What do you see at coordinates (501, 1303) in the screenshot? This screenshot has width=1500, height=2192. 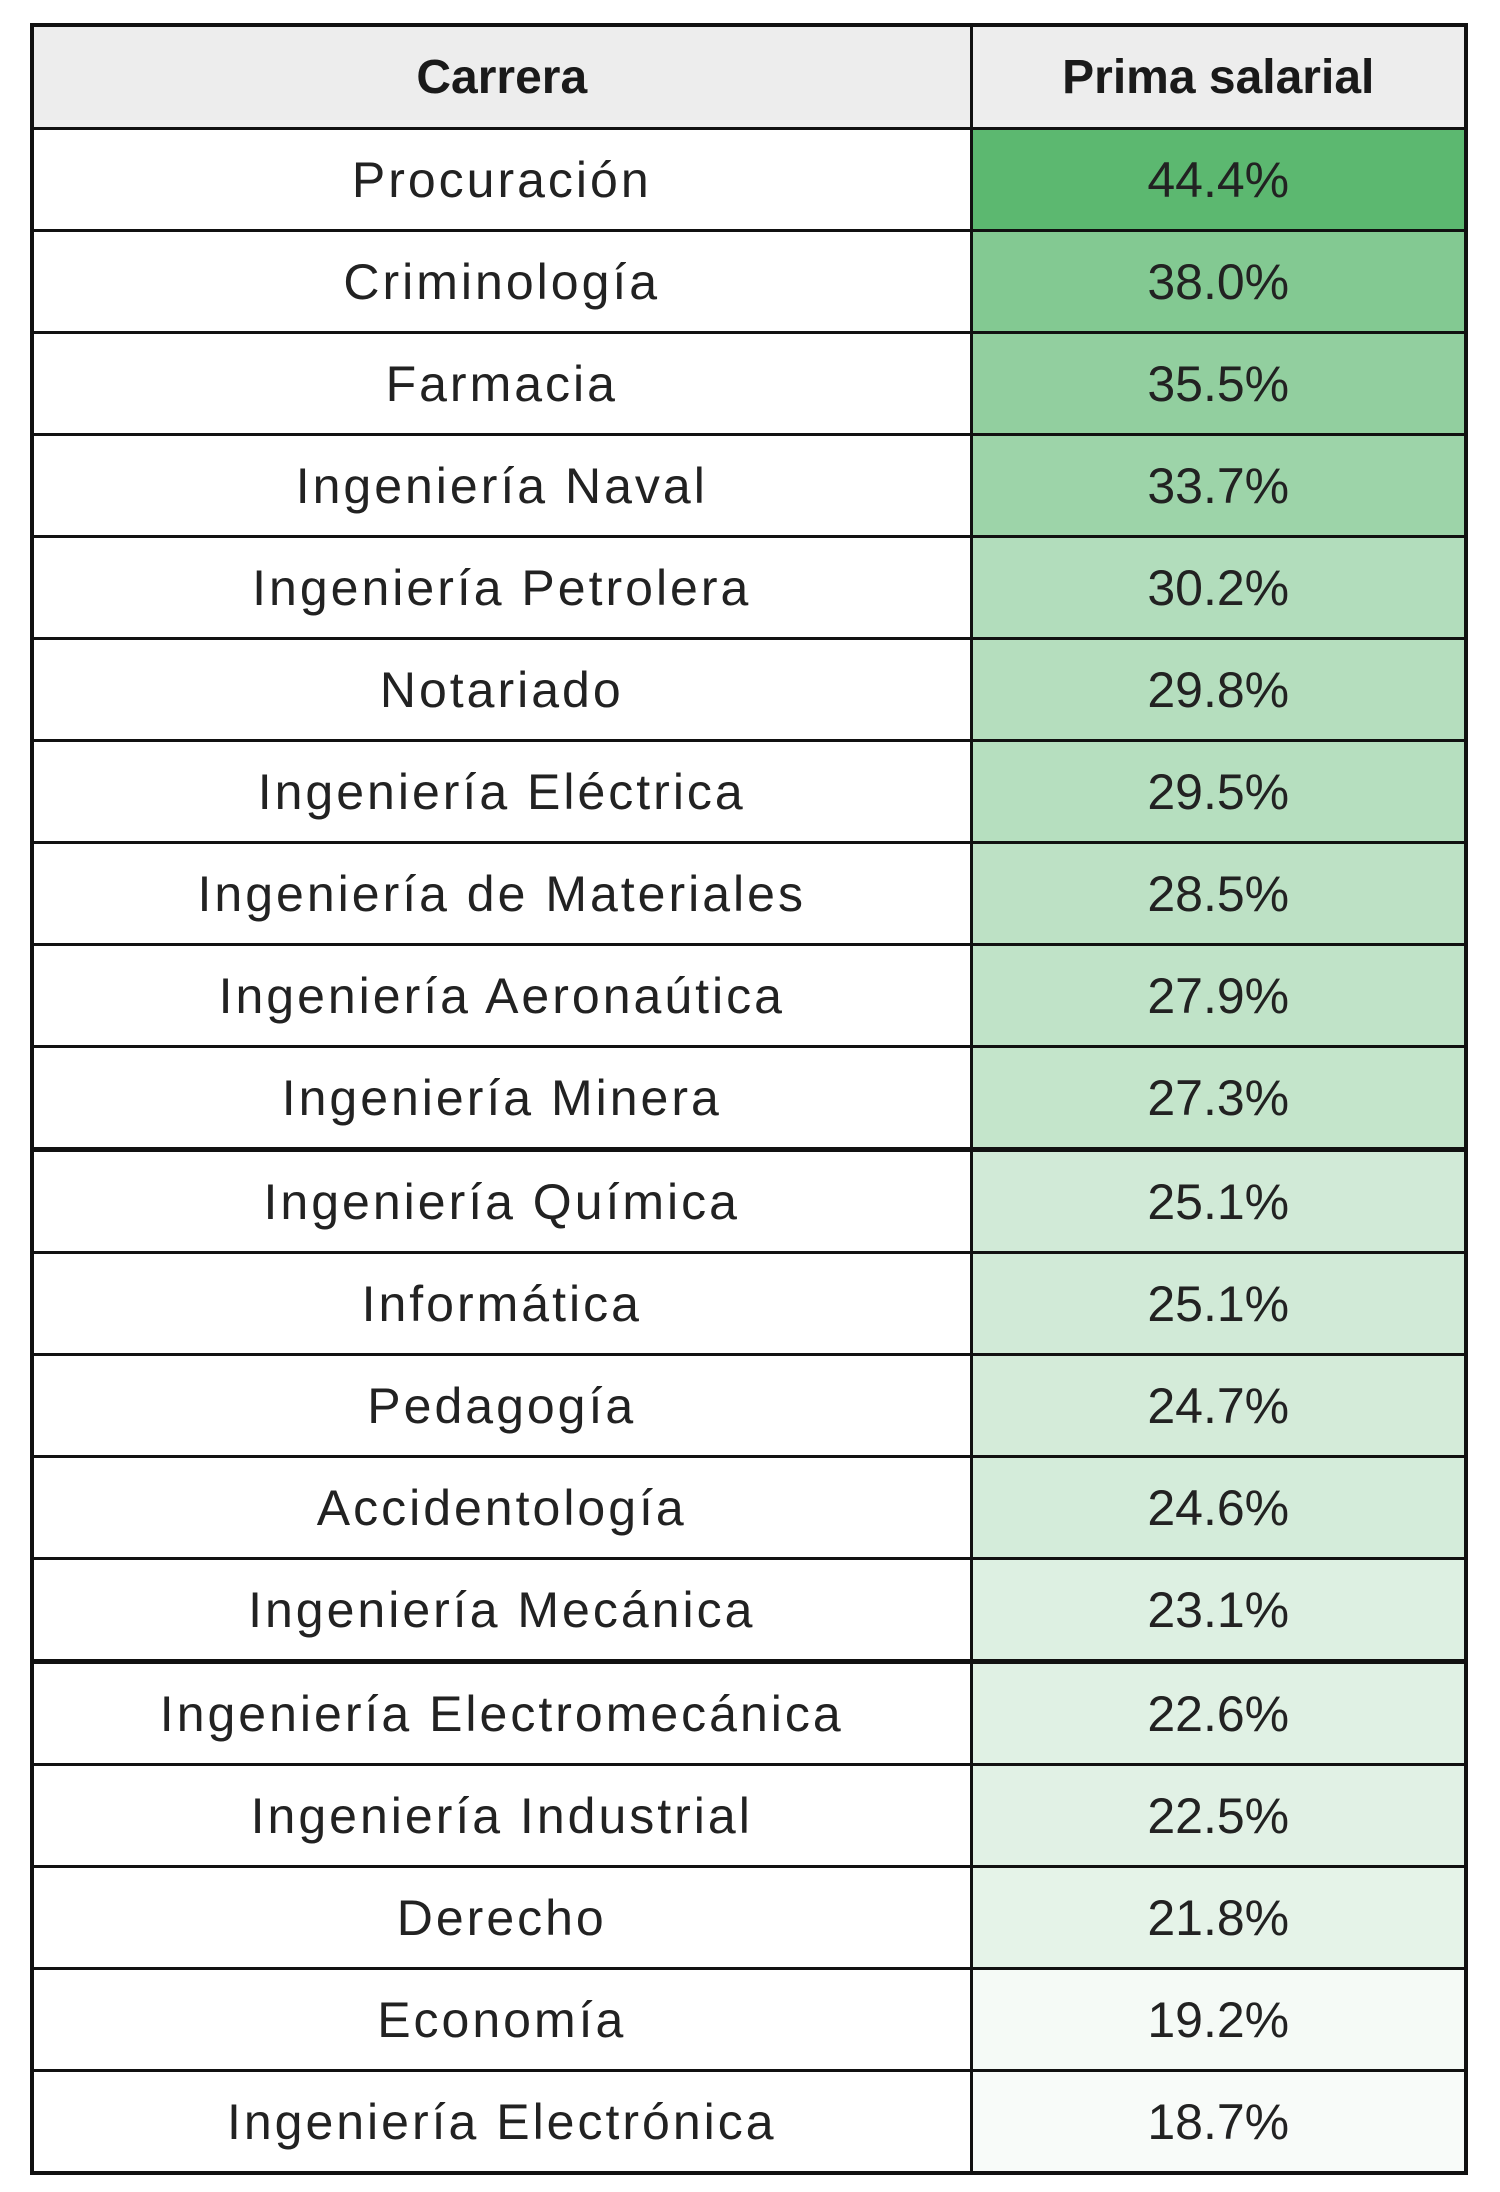 I see `career-cell: Informática` at bounding box center [501, 1303].